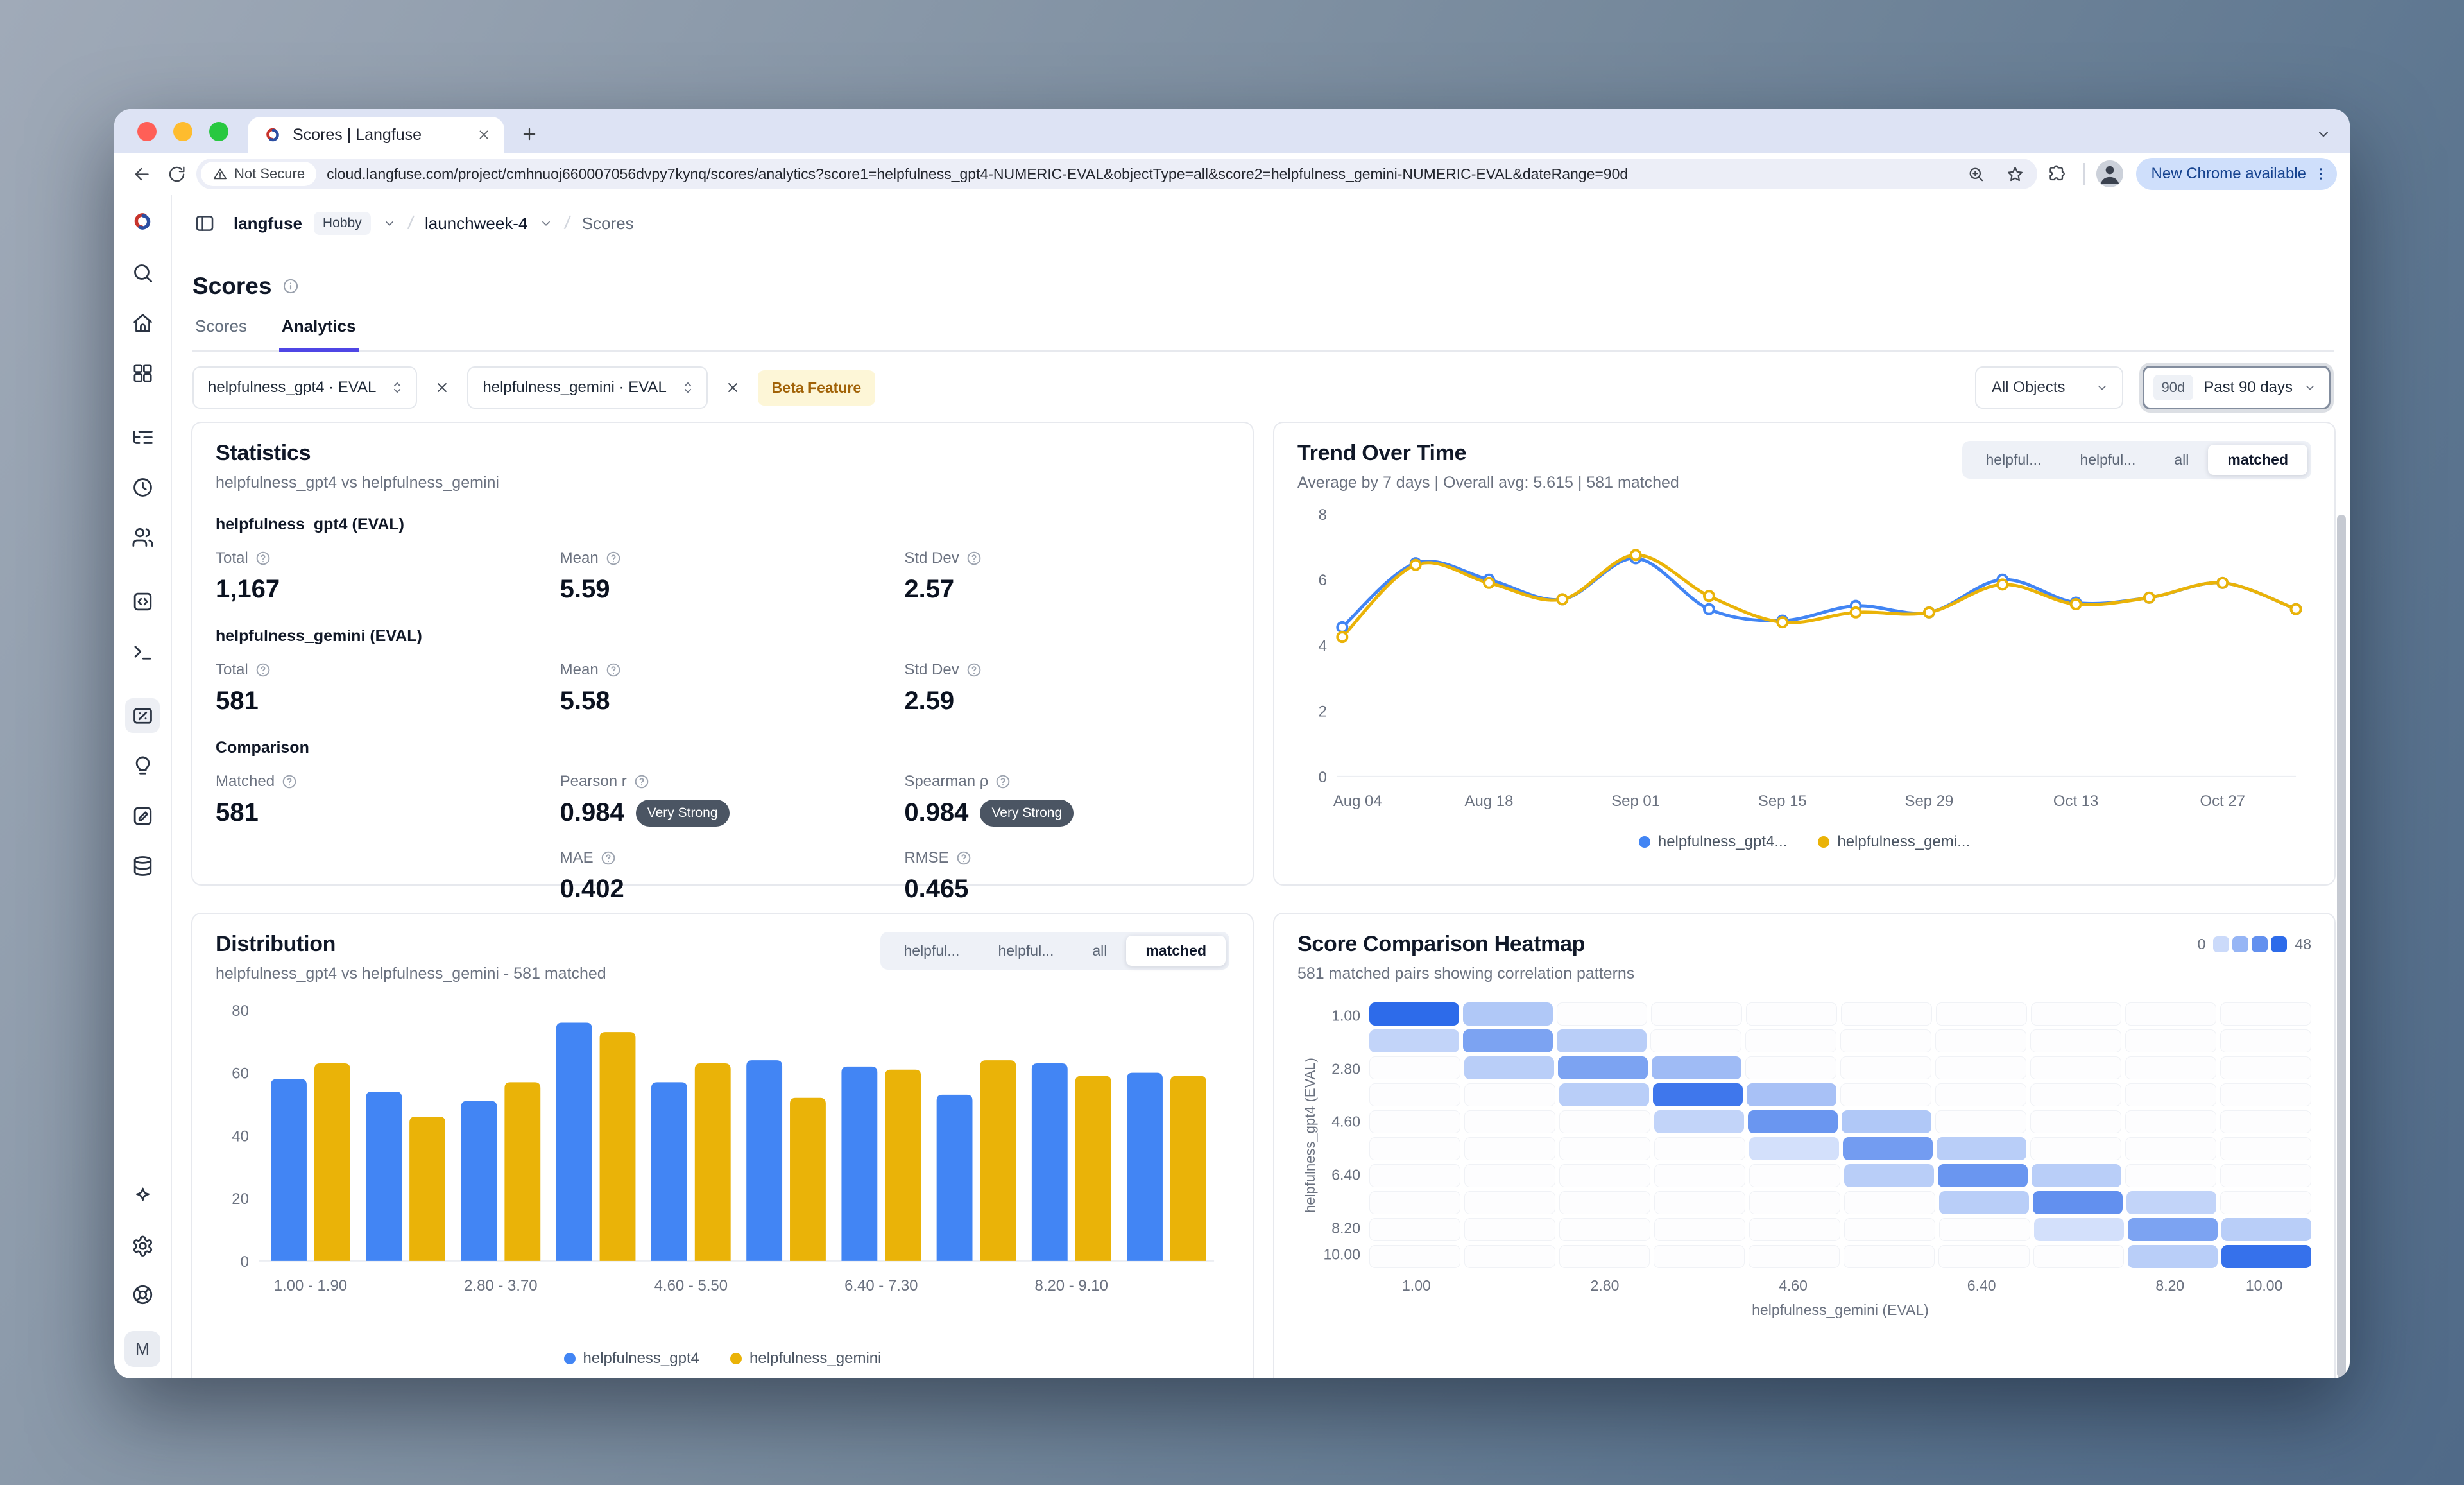  Describe the element at coordinates (221, 326) in the screenshot. I see `tab-scores: Scores` at that location.